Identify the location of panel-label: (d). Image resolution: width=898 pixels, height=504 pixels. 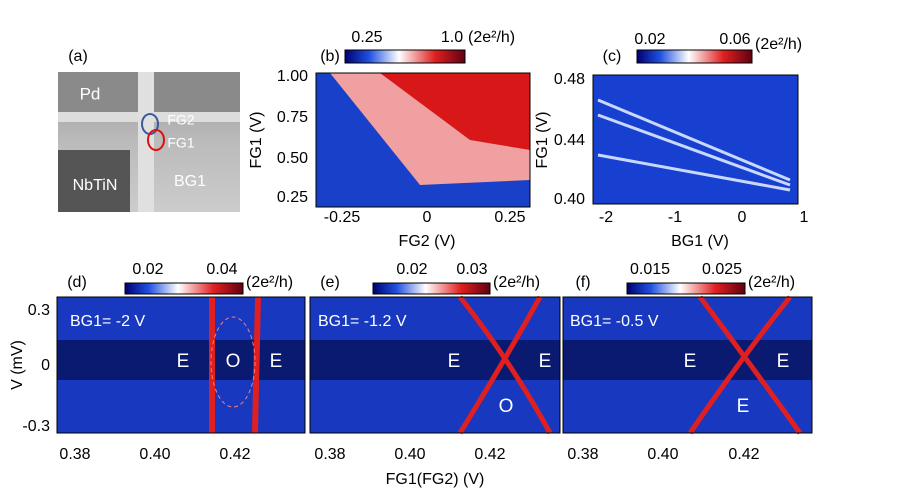
(77, 282).